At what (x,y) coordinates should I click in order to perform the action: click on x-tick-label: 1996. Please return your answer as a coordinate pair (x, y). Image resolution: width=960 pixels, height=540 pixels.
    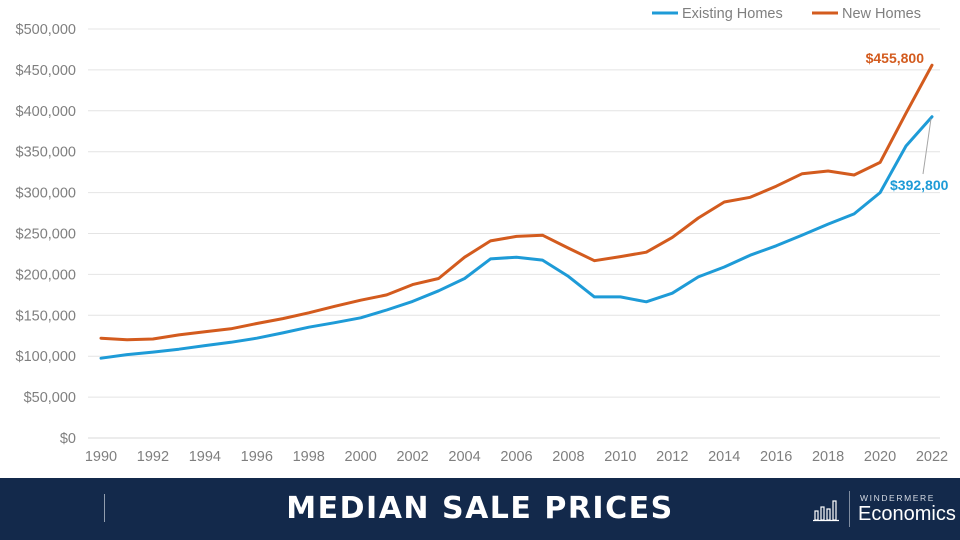
    Looking at the image, I should click on (257, 457).